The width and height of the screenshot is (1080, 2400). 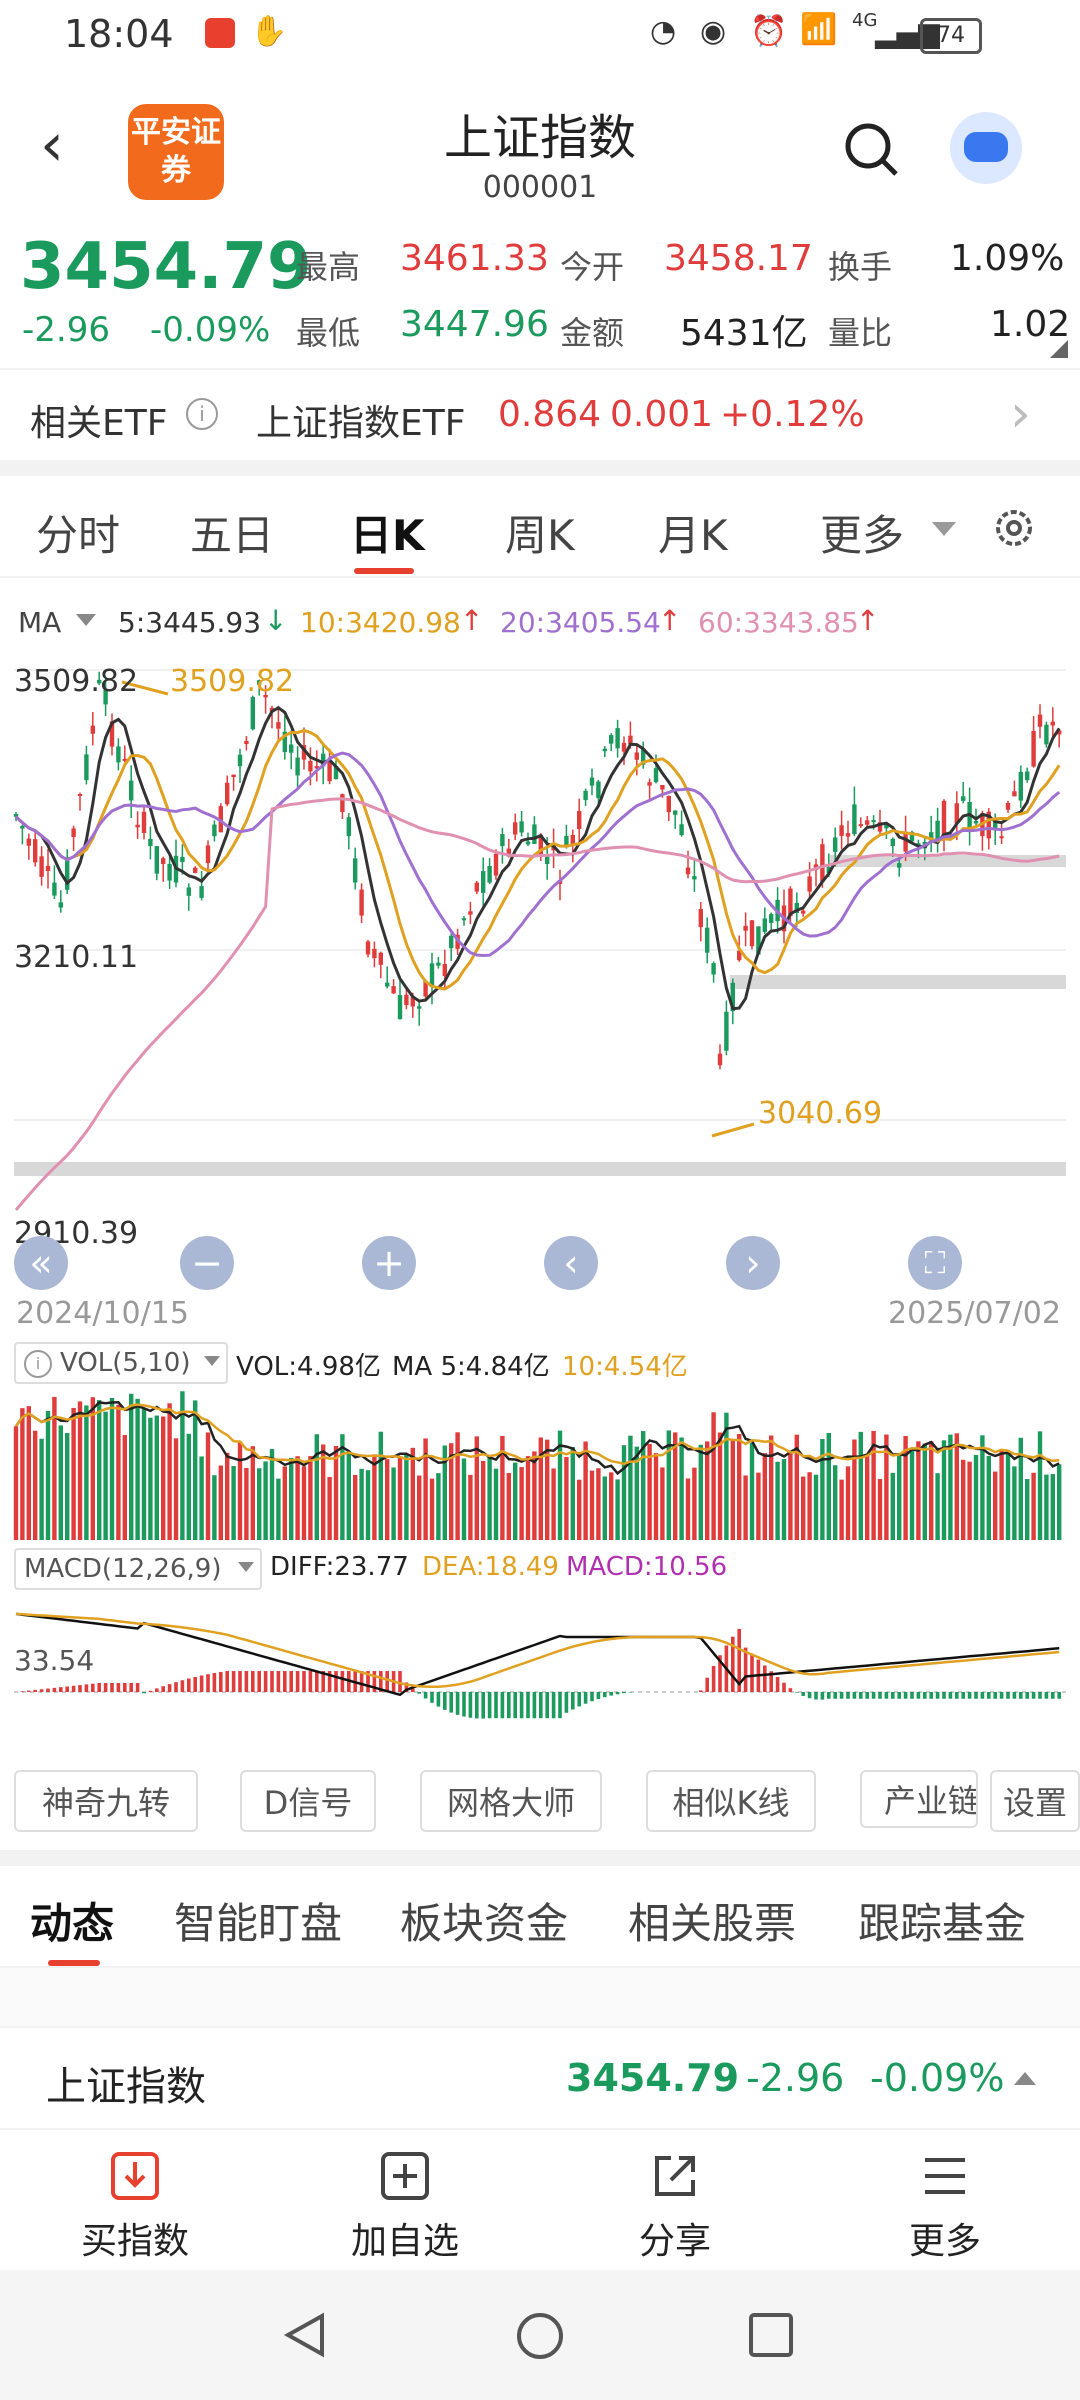 I want to click on vol-dropdown-icon, so click(x=212, y=1361).